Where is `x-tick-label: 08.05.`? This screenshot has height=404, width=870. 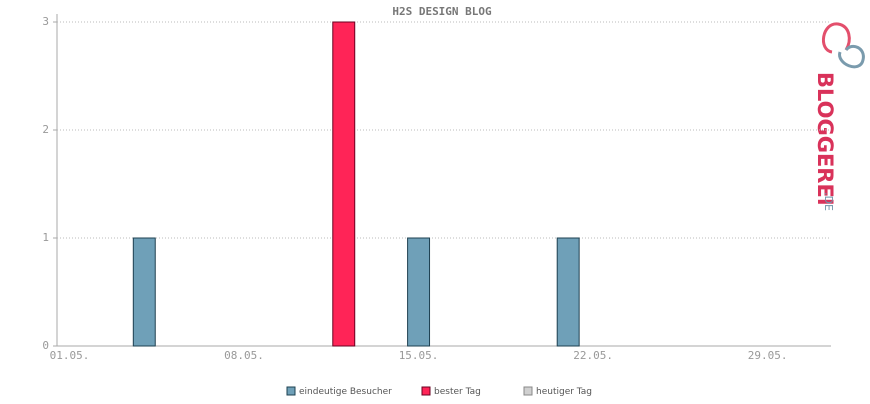 x-tick-label: 08.05. is located at coordinates (244, 355).